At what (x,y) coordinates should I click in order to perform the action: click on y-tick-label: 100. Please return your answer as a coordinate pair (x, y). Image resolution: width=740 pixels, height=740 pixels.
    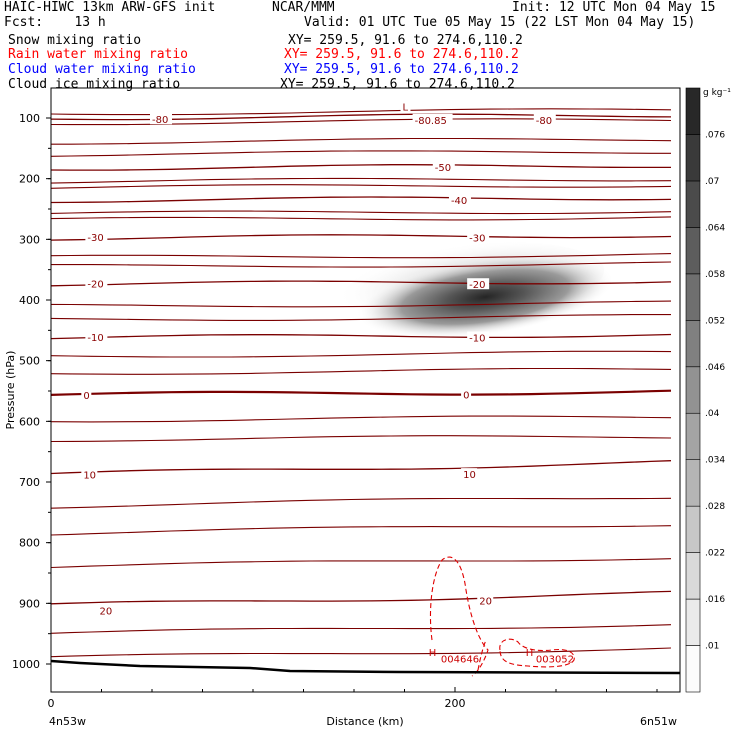
    Looking at the image, I should click on (29, 118).